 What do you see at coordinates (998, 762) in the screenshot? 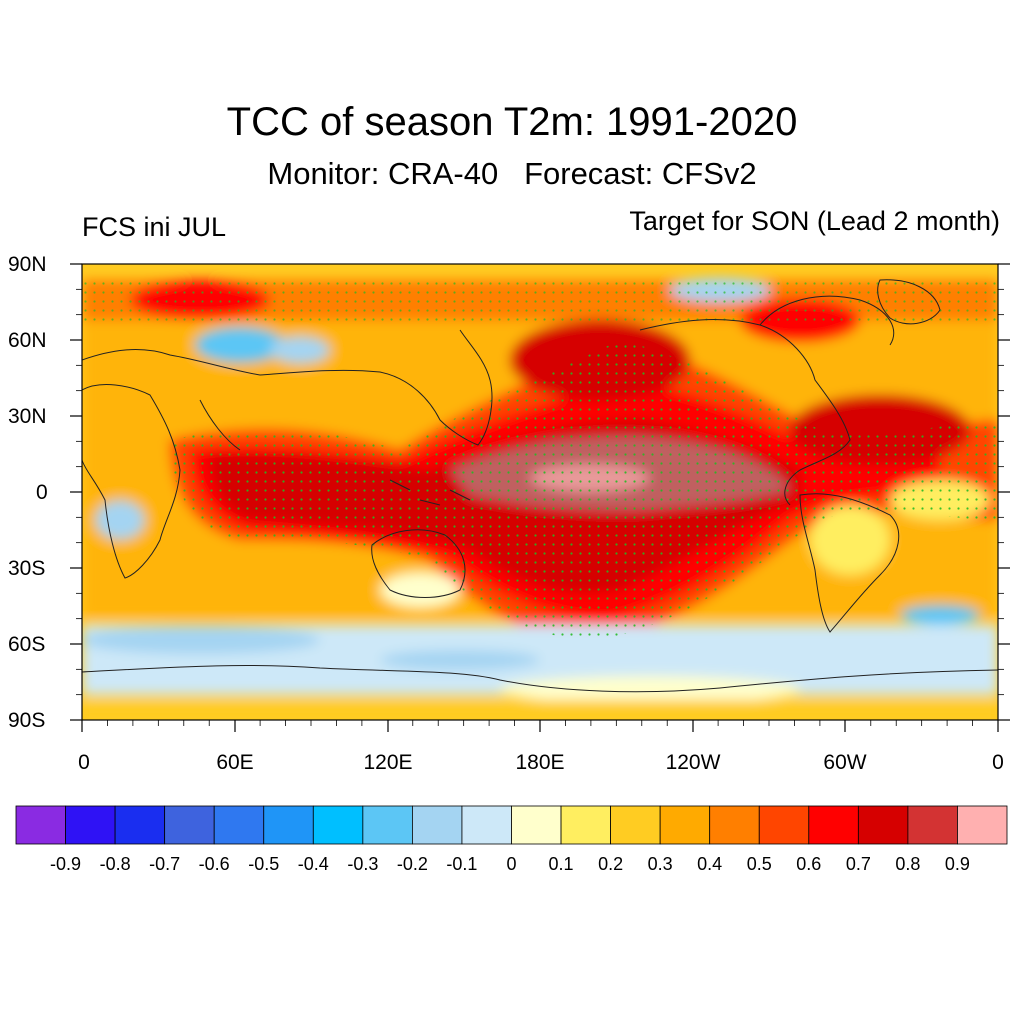
I see `lon-label-0-end: 0` at bounding box center [998, 762].